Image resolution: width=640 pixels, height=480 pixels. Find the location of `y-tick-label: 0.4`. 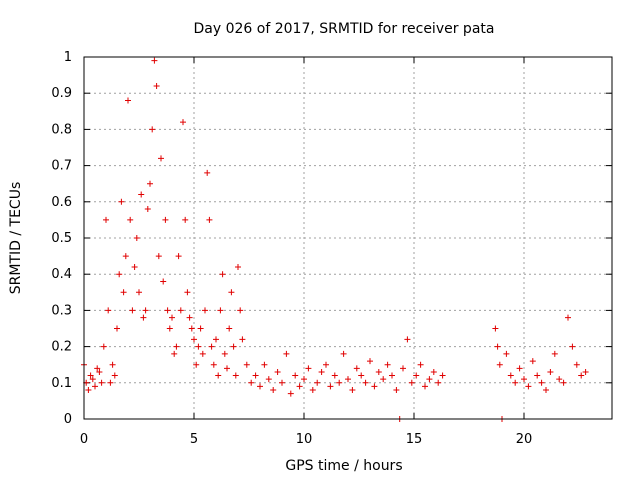

y-tick-label: 0.4 is located at coordinates (61, 274).